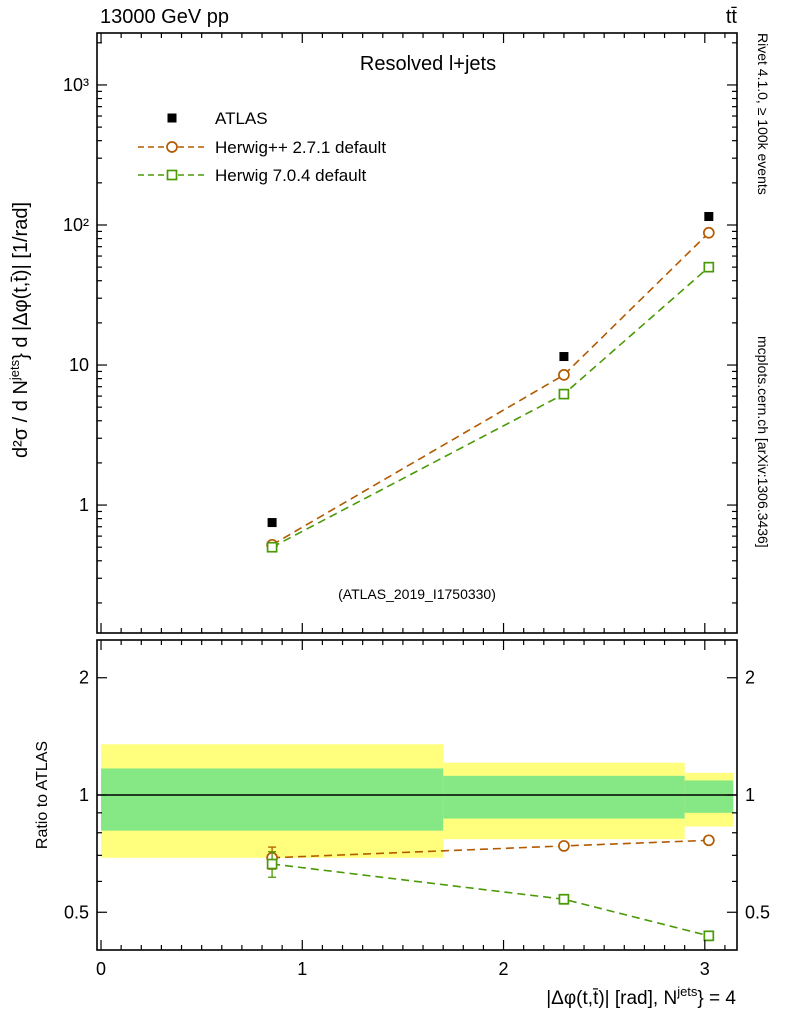 This screenshot has width=786, height=1024. I want to click on y-tick-label: 10, so click(79, 365).